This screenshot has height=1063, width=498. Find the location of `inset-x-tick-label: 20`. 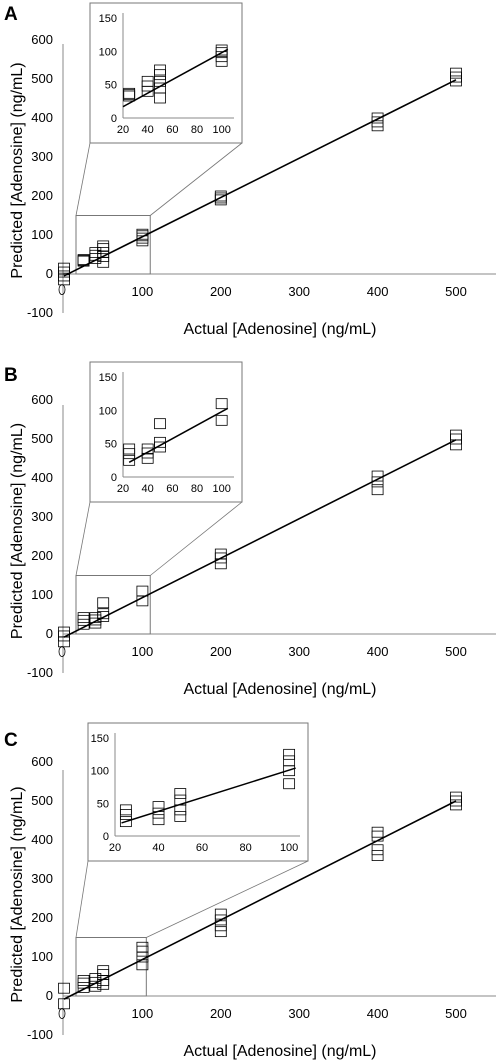

inset-x-tick-label: 20 is located at coordinates (123, 130).